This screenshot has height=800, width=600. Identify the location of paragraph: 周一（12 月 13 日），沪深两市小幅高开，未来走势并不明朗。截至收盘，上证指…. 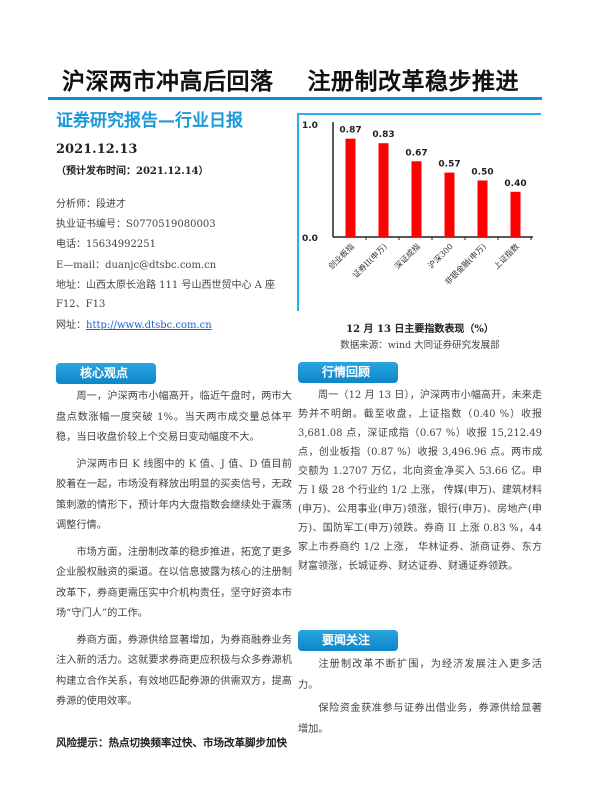
(420, 481).